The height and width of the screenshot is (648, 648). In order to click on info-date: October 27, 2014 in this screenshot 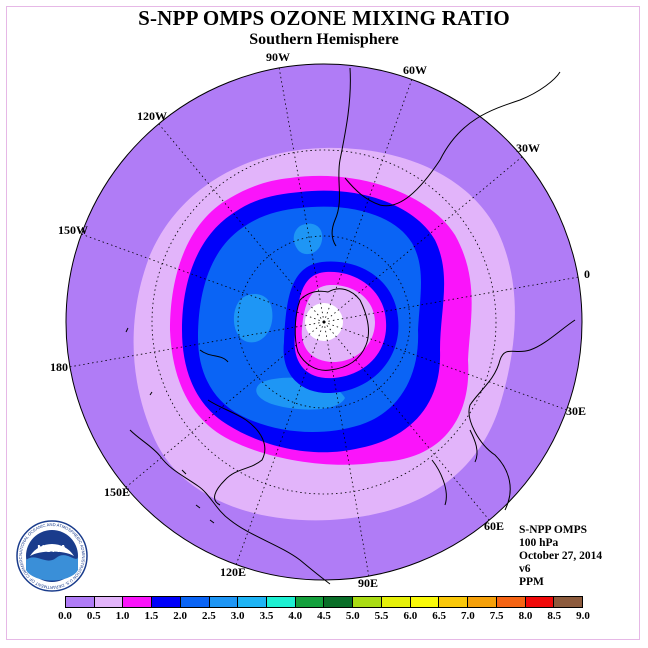, I will do `click(561, 556)`.